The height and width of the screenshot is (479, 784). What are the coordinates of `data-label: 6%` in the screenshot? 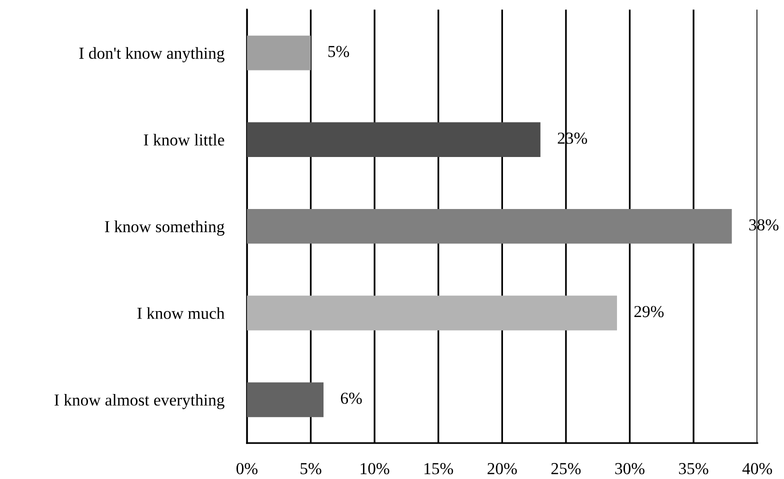 It's located at (351, 398).